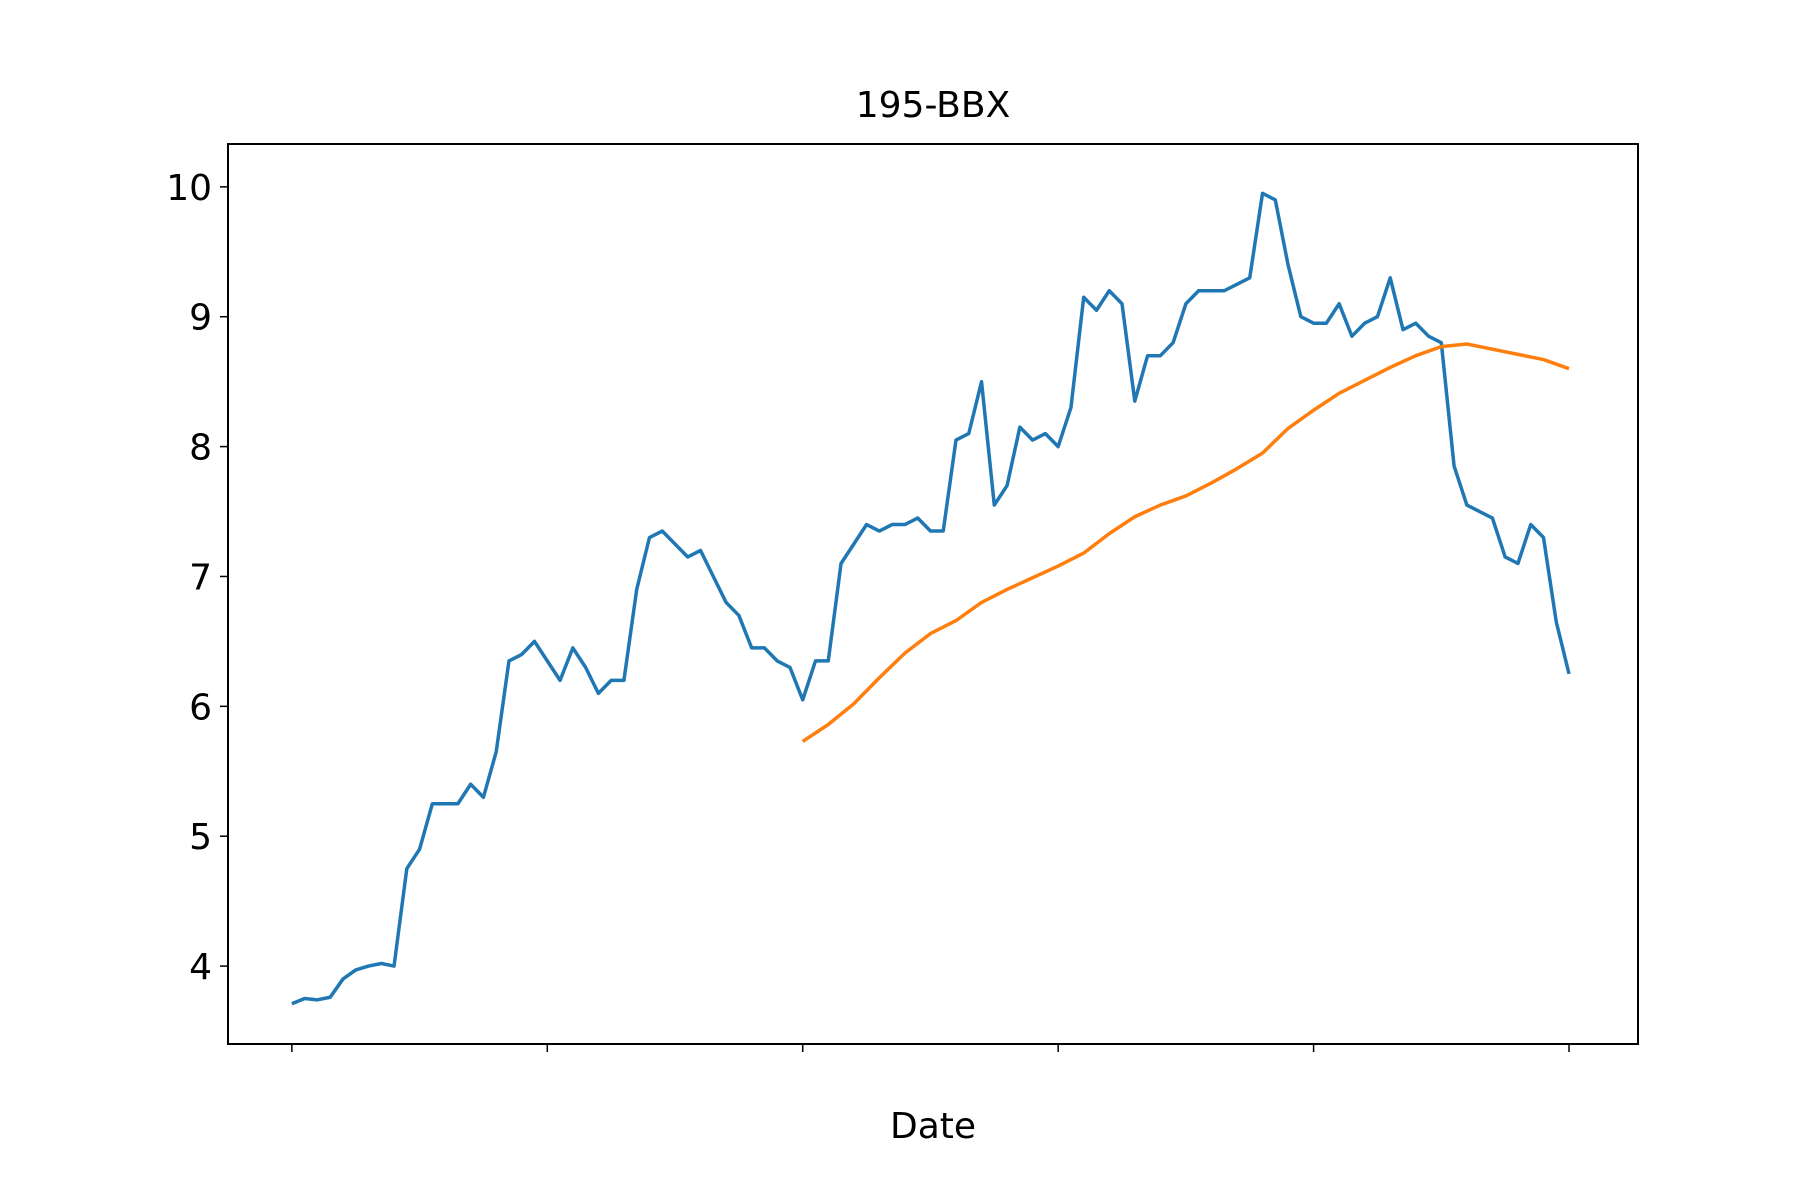  What do you see at coordinates (200, 837) in the screenshot?
I see `y-tick-label: 5` at bounding box center [200, 837].